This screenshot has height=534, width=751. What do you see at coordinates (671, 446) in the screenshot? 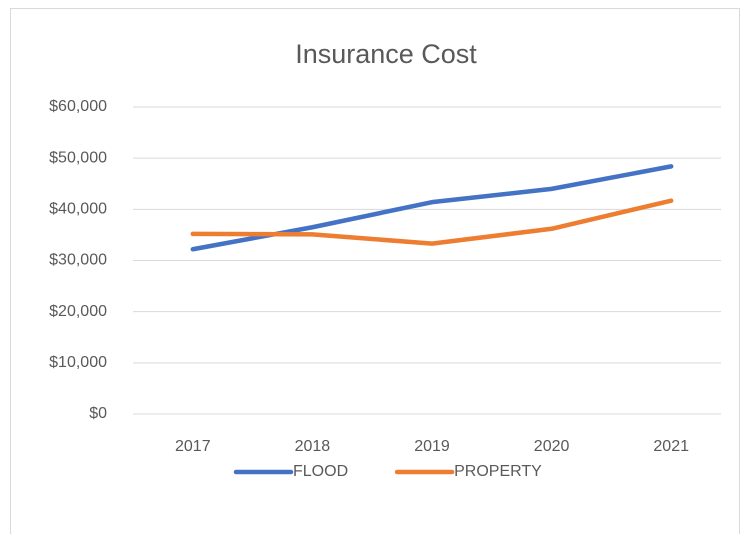
I see `x-tick-label: 2021` at bounding box center [671, 446].